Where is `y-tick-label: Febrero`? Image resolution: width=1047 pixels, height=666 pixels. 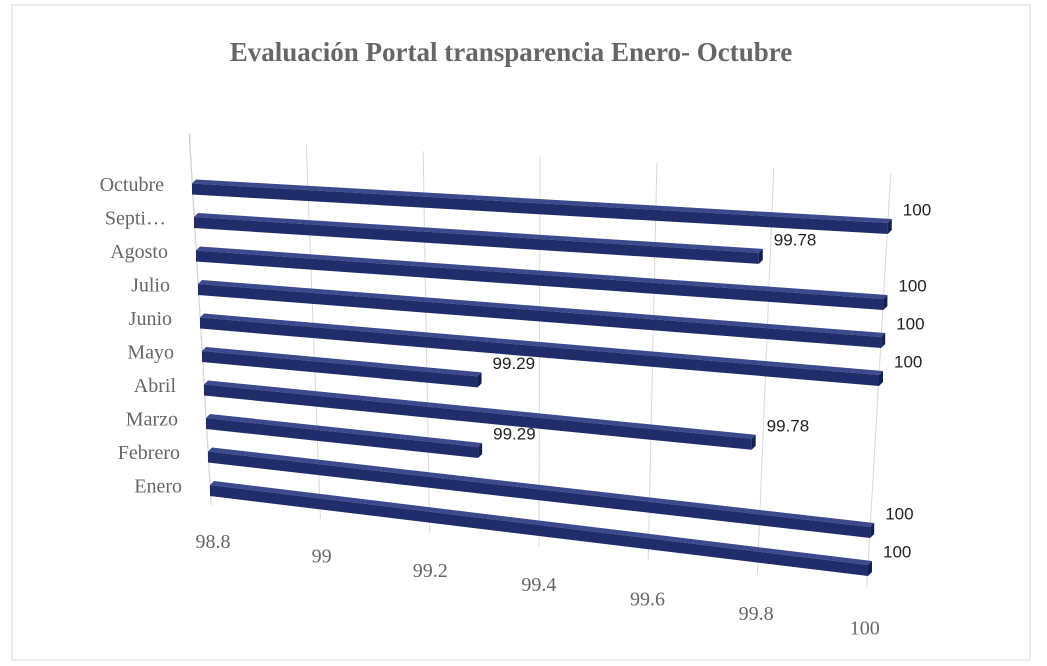
y-tick-label: Febrero is located at coordinates (149, 453).